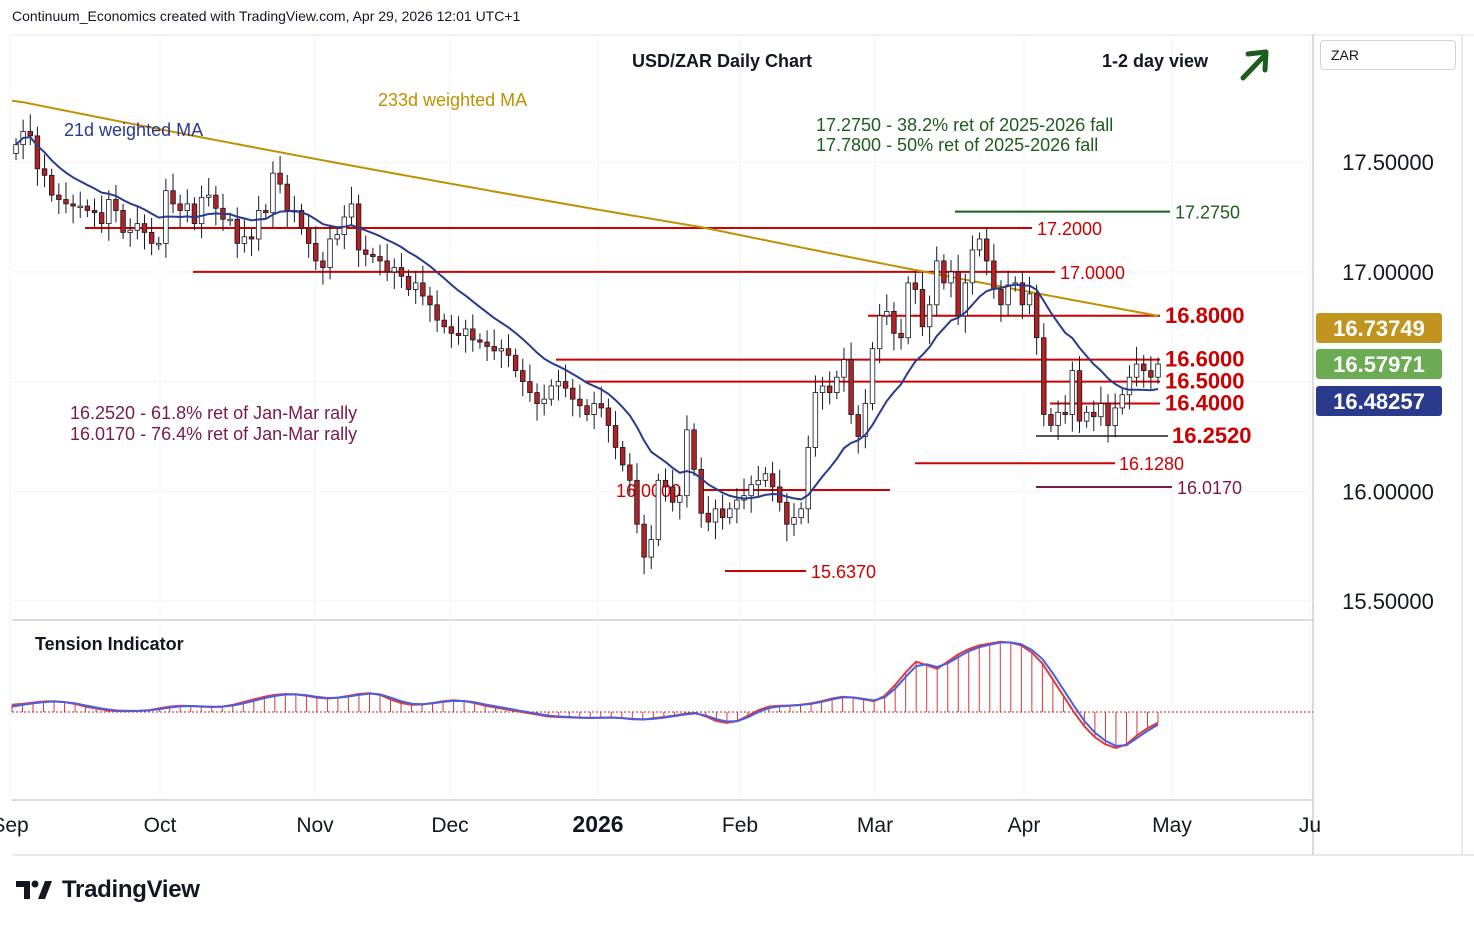  Describe the element at coordinates (1388, 162) in the screenshot. I see `y-tick-label: 17.50000` at that location.